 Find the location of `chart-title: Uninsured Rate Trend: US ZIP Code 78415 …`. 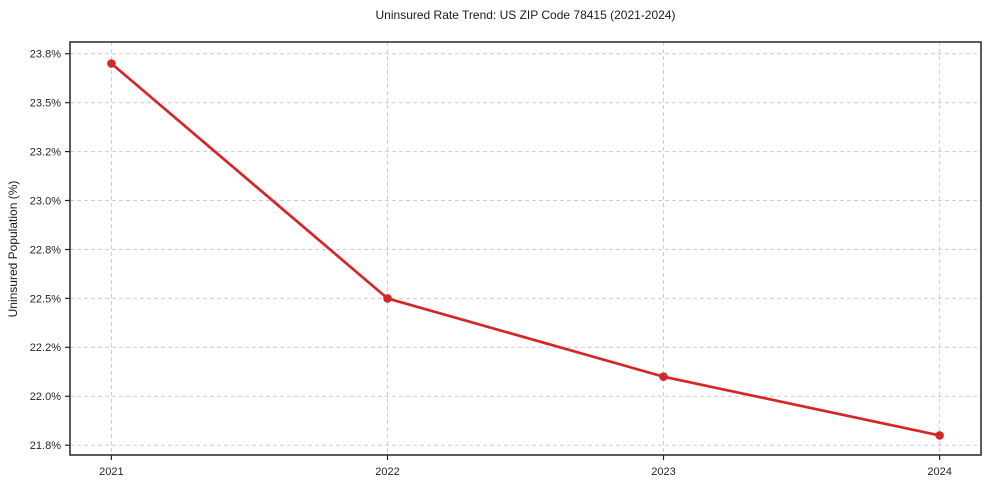

chart-title: Uninsured Rate Trend: US ZIP Code 78415 … is located at coordinates (525, 15).